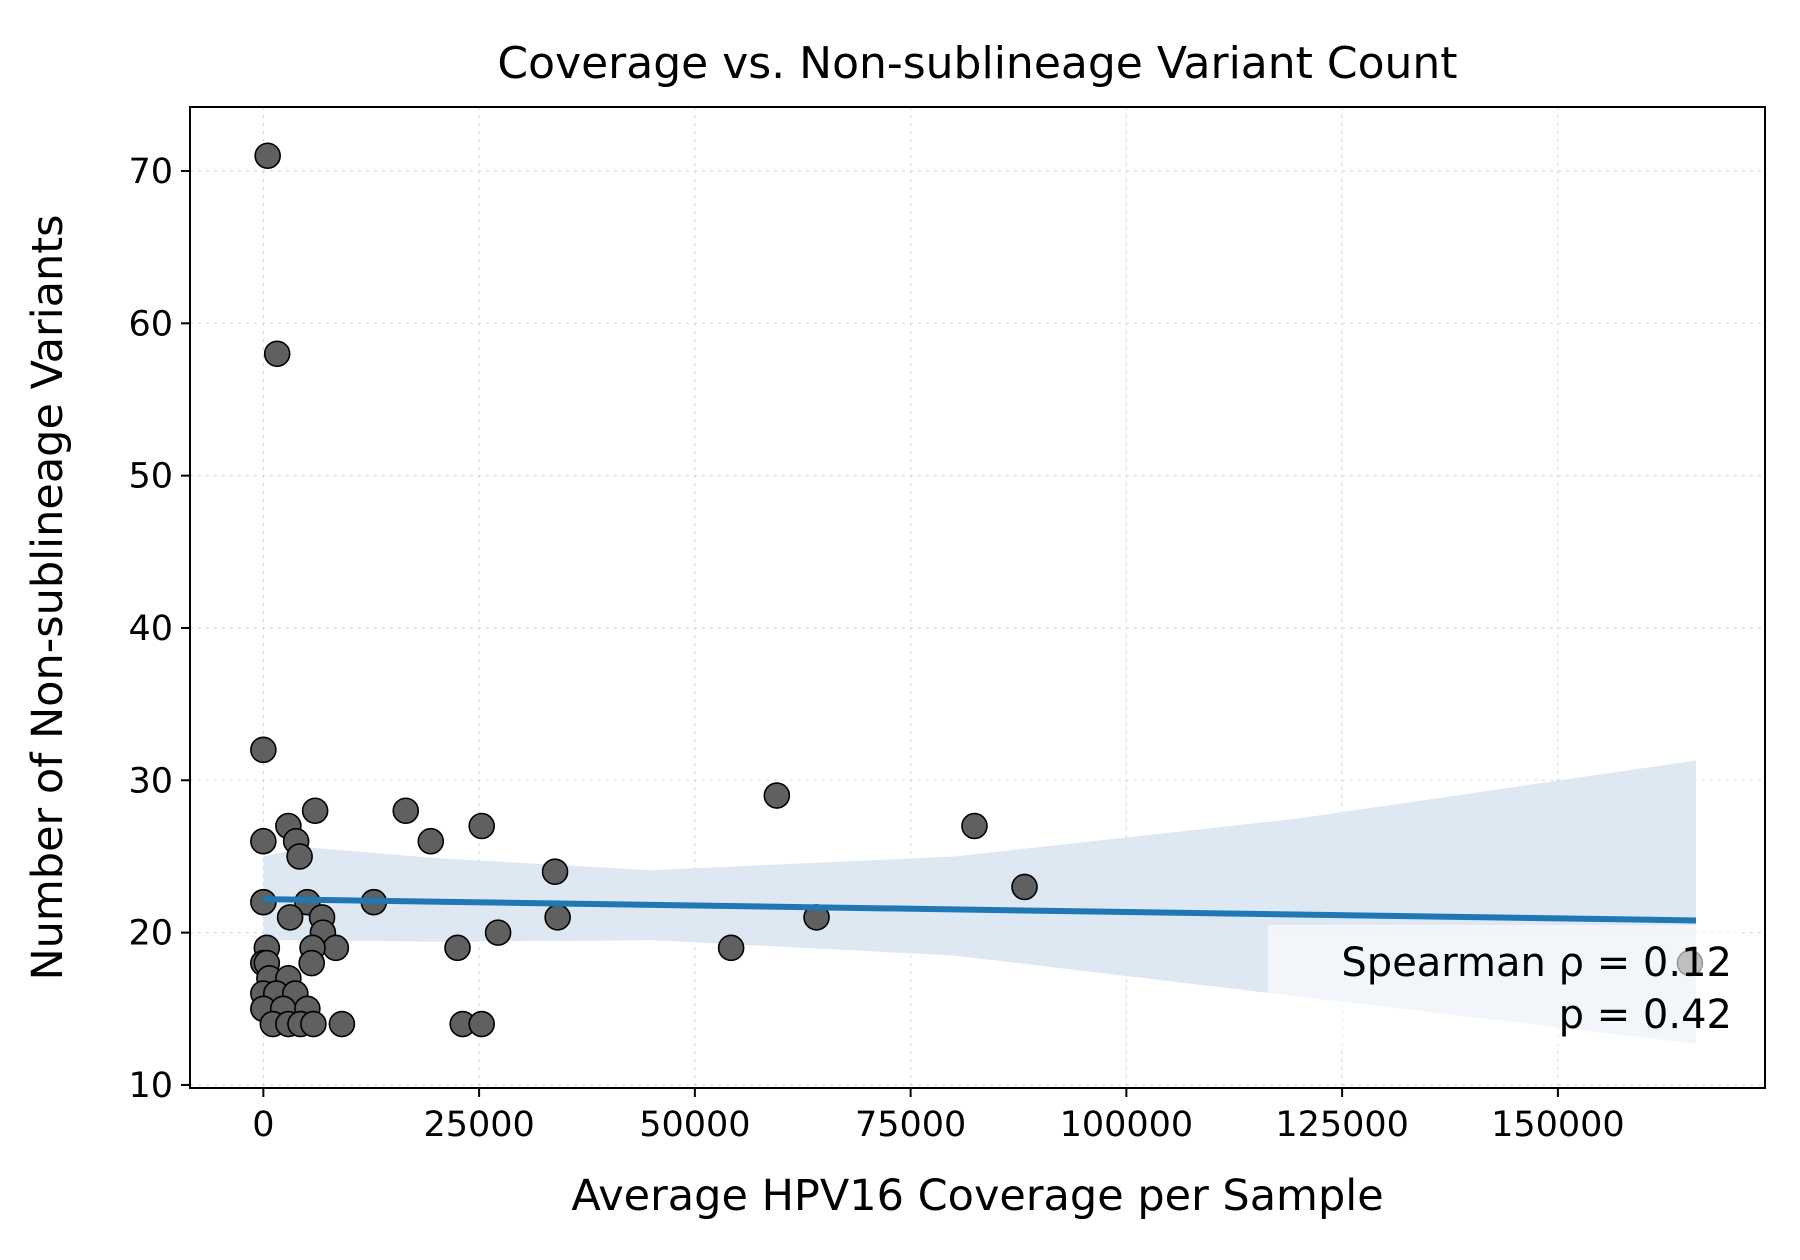 This screenshot has height=1260, width=1800. Describe the element at coordinates (910, 1125) in the screenshot. I see `x-tick-label: 75000` at that location.